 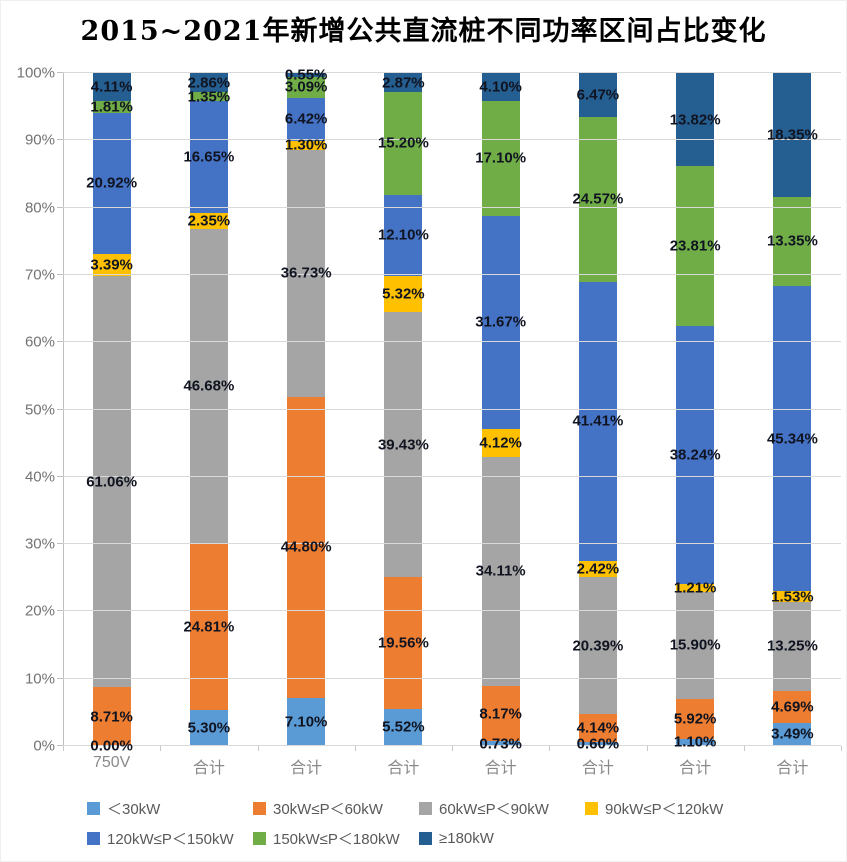 What do you see at coordinates (111, 746) in the screenshot?
I see `data-label: 0.00%` at bounding box center [111, 746].